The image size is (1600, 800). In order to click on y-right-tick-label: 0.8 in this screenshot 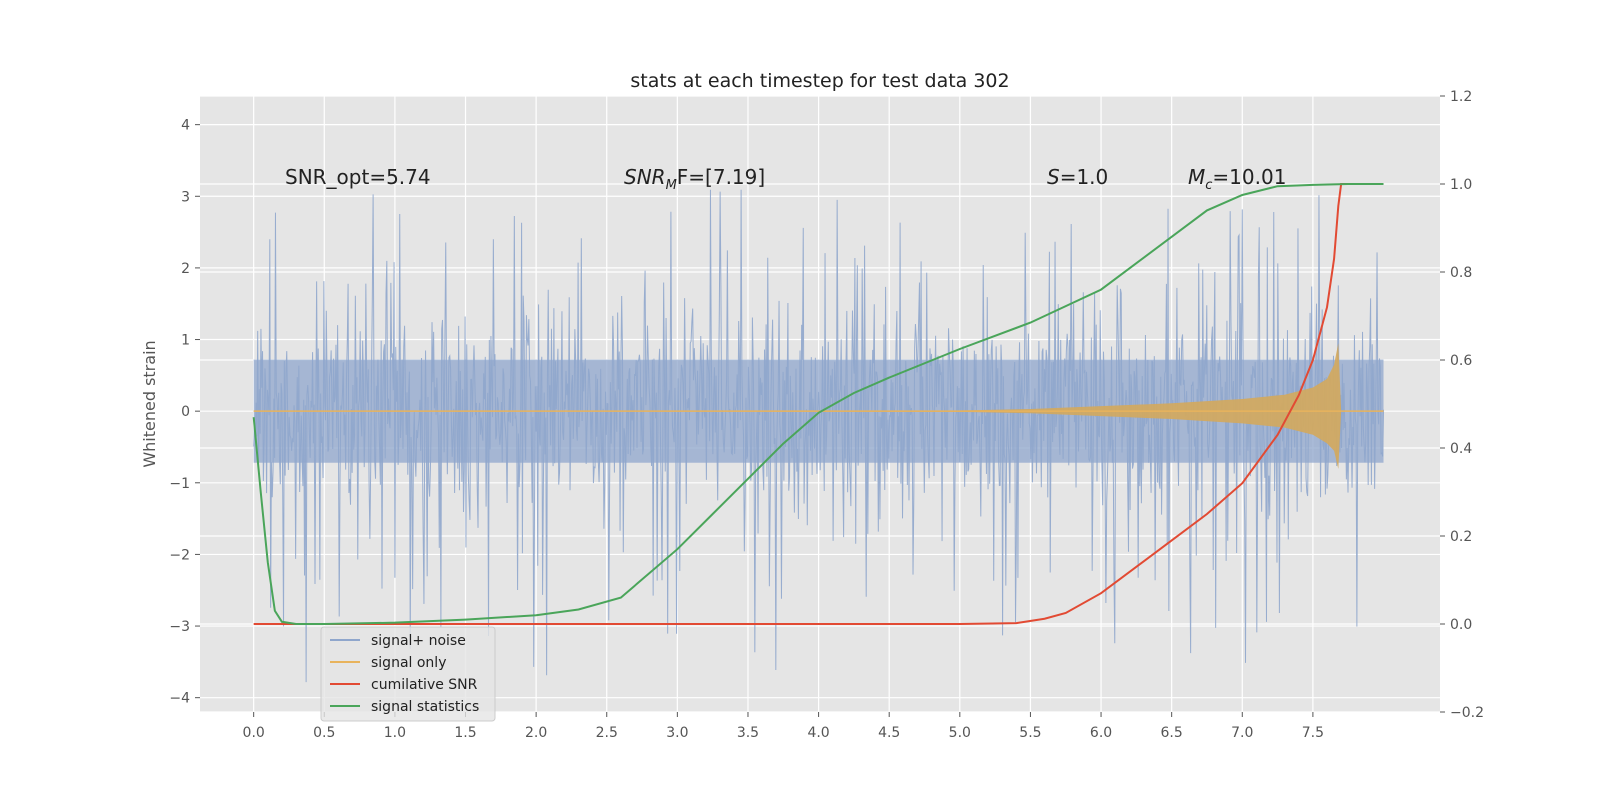, I will do `click(1461, 273)`.